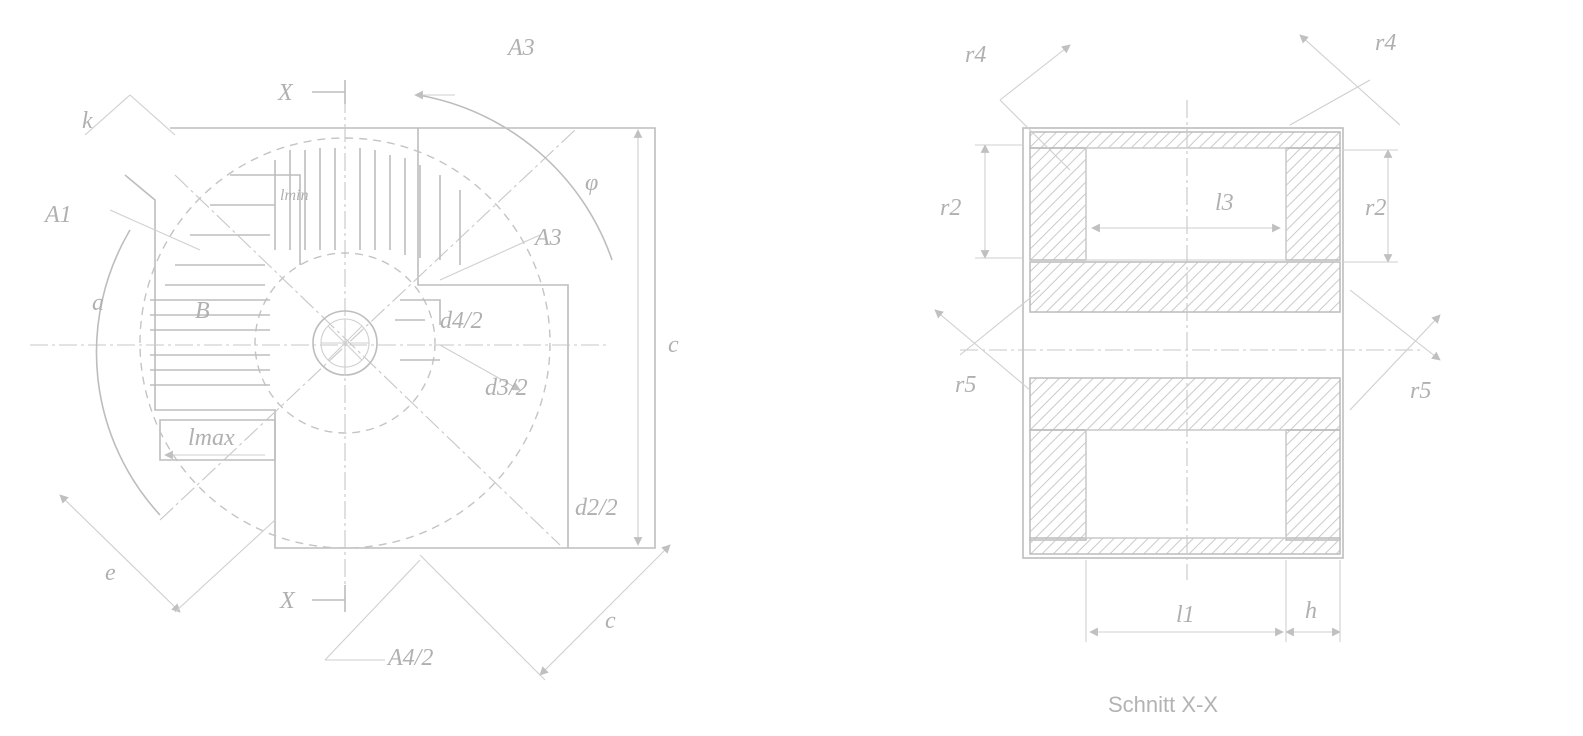  What do you see at coordinates (57, 215) in the screenshot?
I see `label-a1: A1` at bounding box center [57, 215].